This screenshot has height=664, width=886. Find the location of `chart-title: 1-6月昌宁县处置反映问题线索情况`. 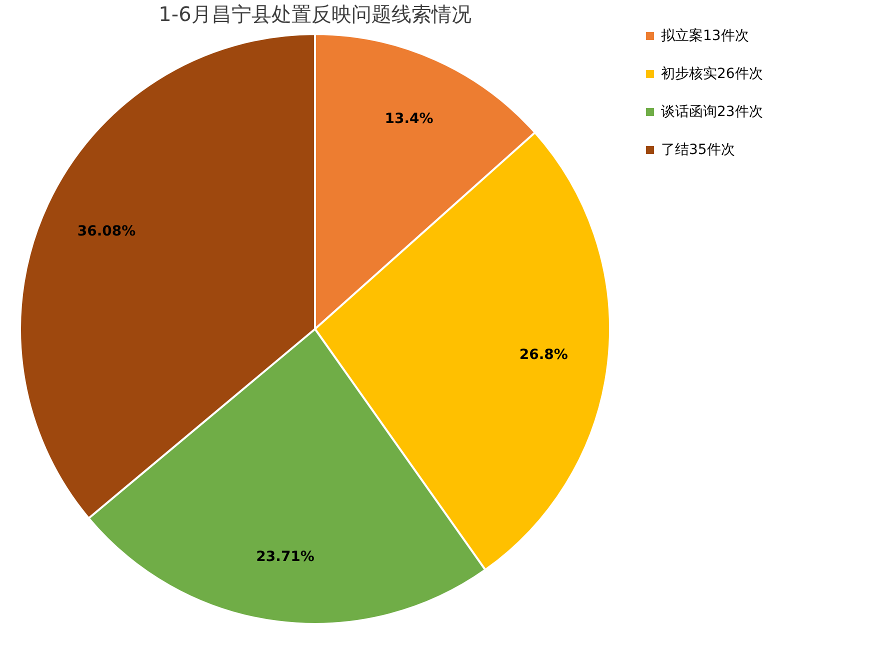

chart-title: 1-6月昌宁县处置反映问题线索情况 is located at coordinates (315, 14).